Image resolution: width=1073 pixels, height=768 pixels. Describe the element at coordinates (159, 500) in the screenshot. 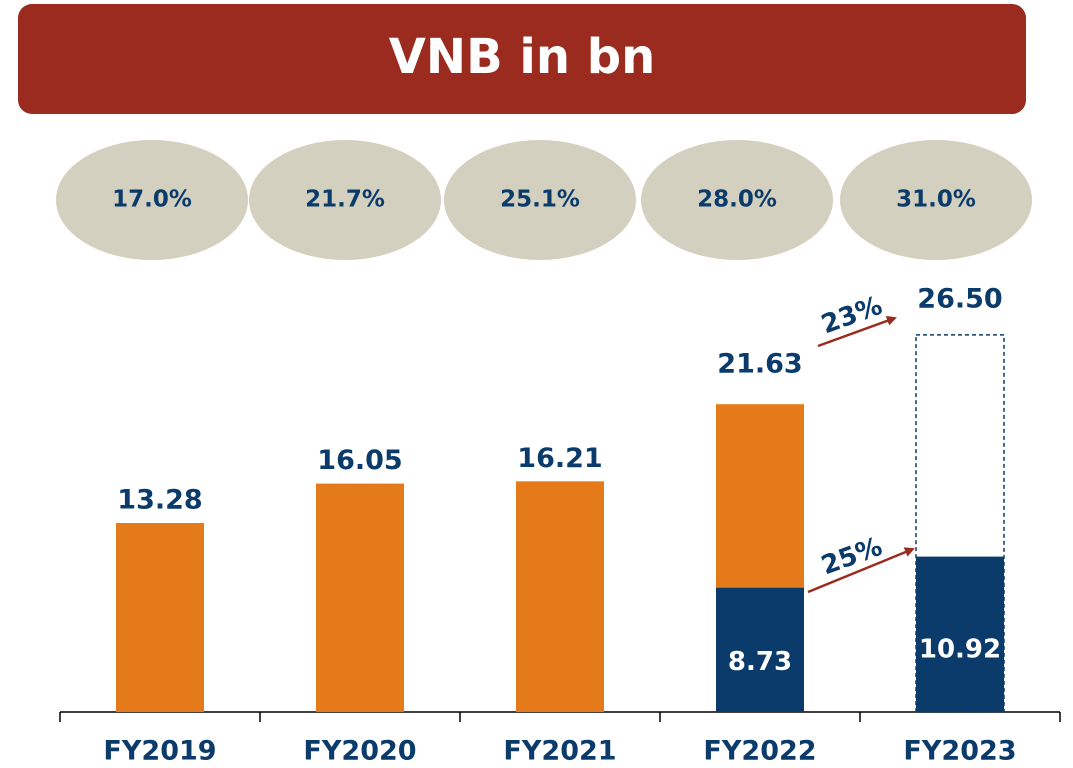

I see `value-label: 13.28` at that location.